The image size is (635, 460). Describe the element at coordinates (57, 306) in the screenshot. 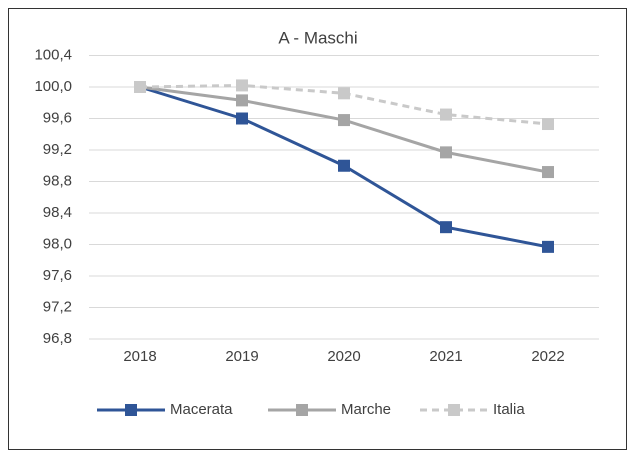

I see `y-tick-label: 97,2` at that location.